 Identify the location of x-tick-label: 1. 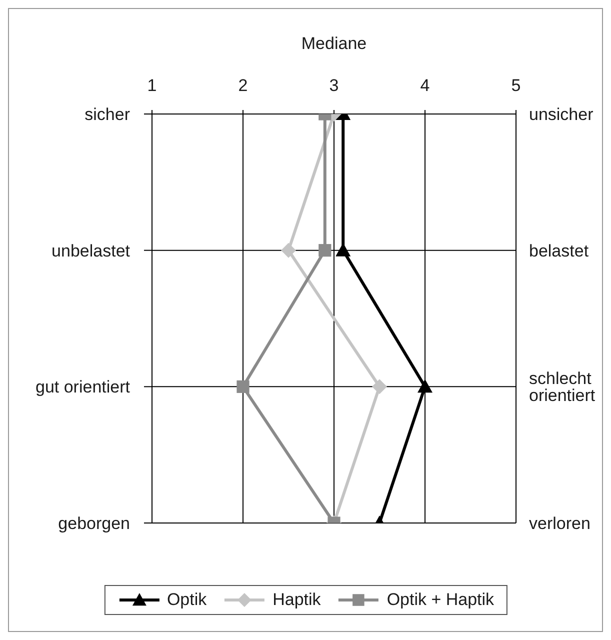
(152, 85).